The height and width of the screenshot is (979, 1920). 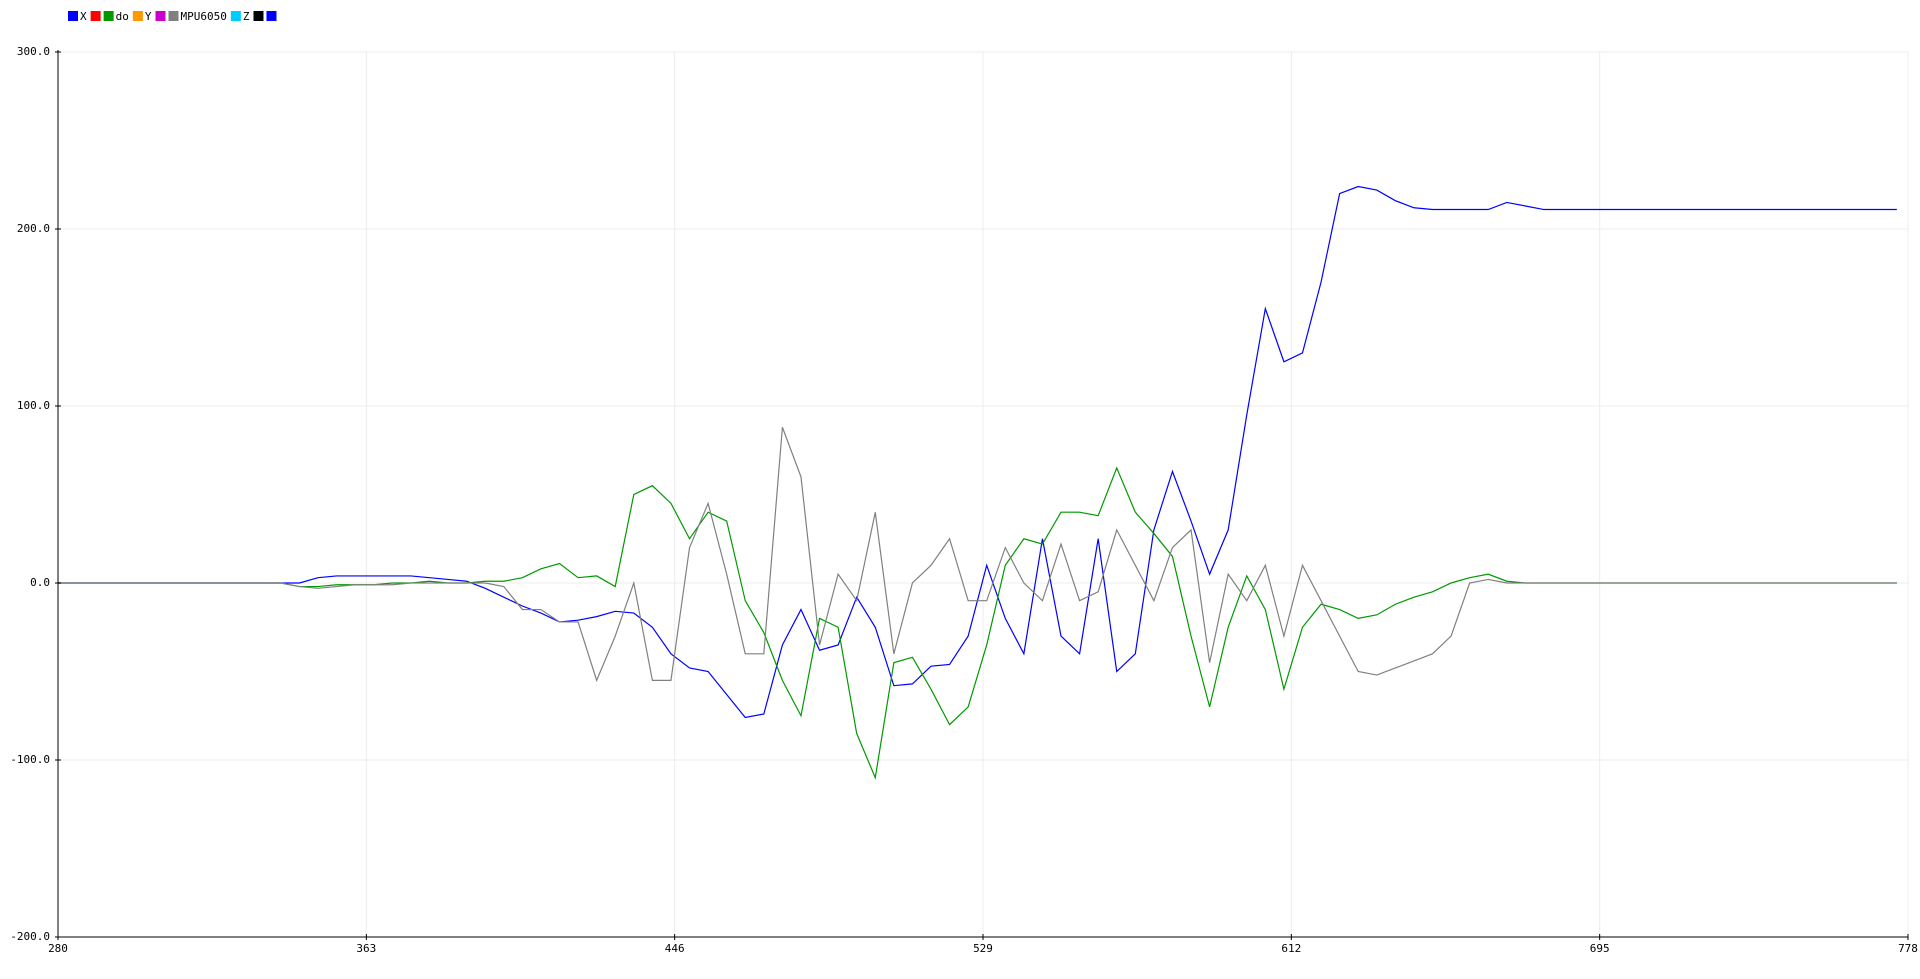 What do you see at coordinates (1600, 948) in the screenshot?
I see `x-tick-label: 695` at bounding box center [1600, 948].